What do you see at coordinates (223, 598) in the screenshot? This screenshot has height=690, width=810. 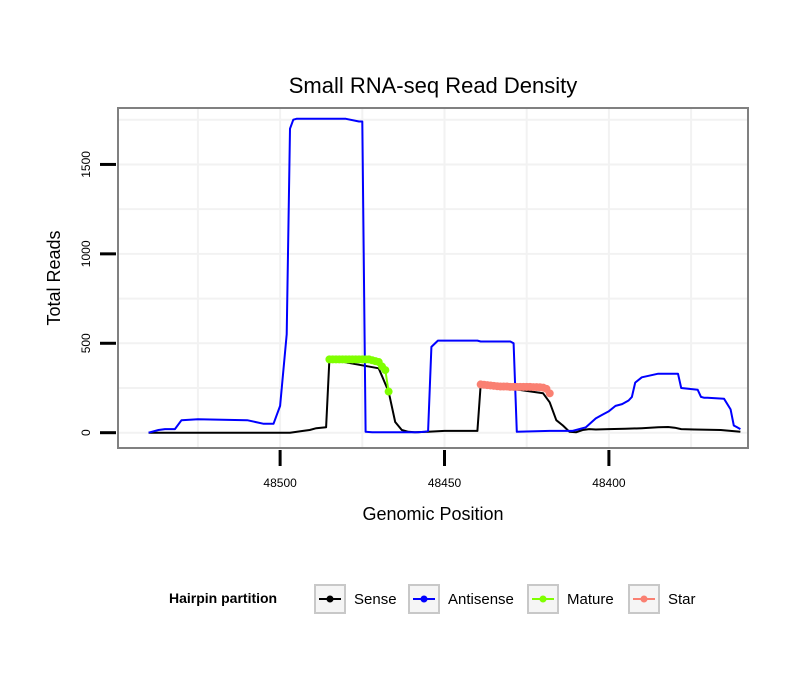 I see `legend-title: Hairpin partition` at bounding box center [223, 598].